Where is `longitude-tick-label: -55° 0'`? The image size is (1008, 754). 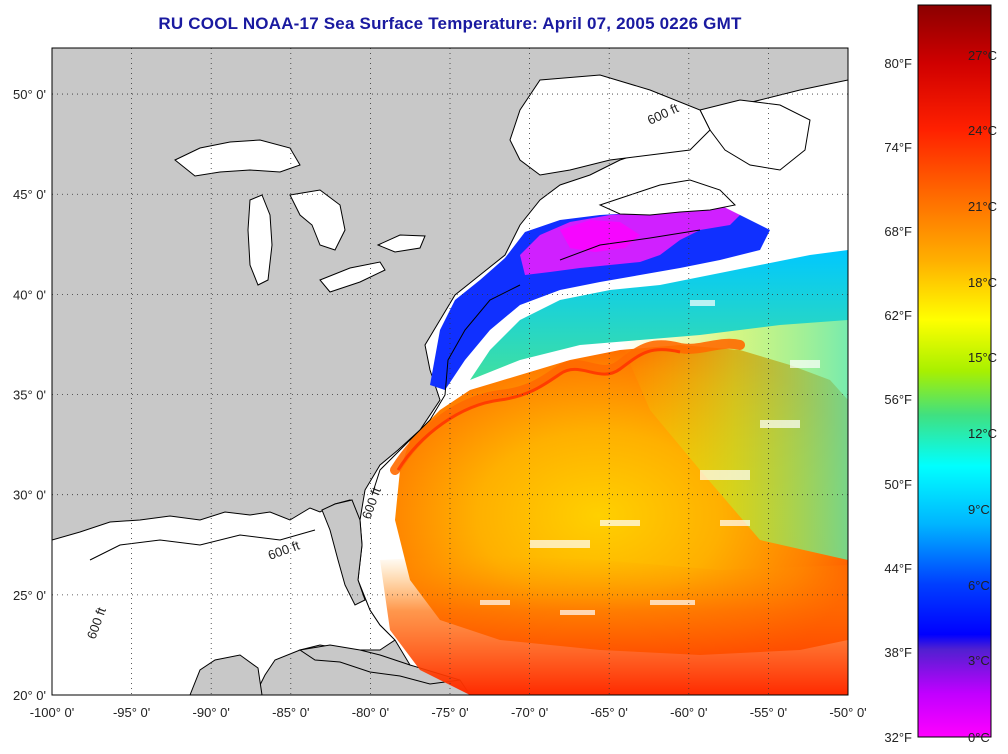
longitude-tick-label: -55° 0' is located at coordinates (768, 712).